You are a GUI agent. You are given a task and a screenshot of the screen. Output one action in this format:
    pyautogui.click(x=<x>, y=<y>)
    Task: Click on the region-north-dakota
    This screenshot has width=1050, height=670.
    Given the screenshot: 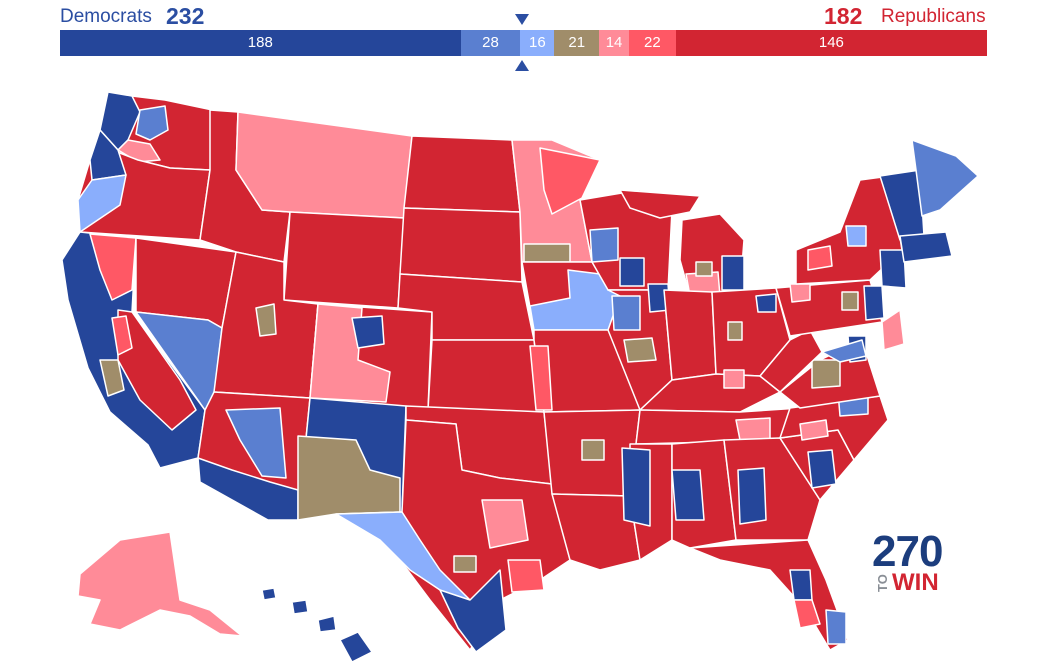 What is the action you would take?
    pyautogui.click(x=462, y=174)
    